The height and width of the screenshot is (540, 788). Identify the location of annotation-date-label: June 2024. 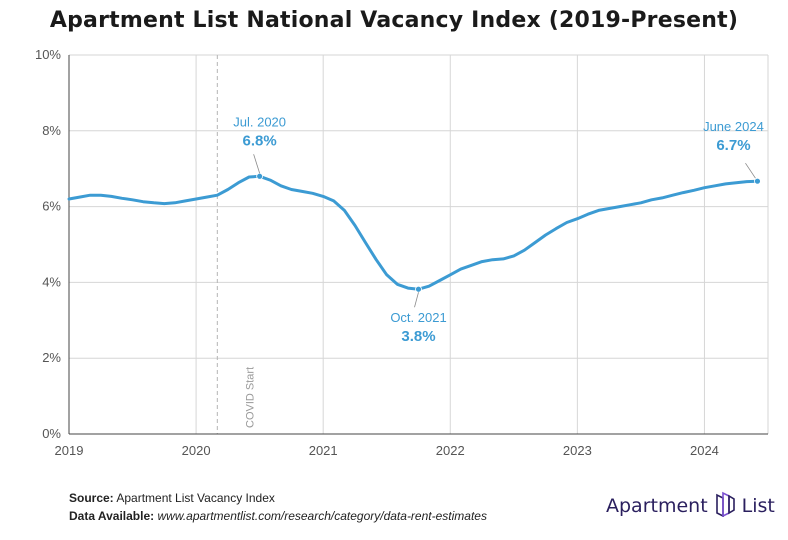
(733, 126).